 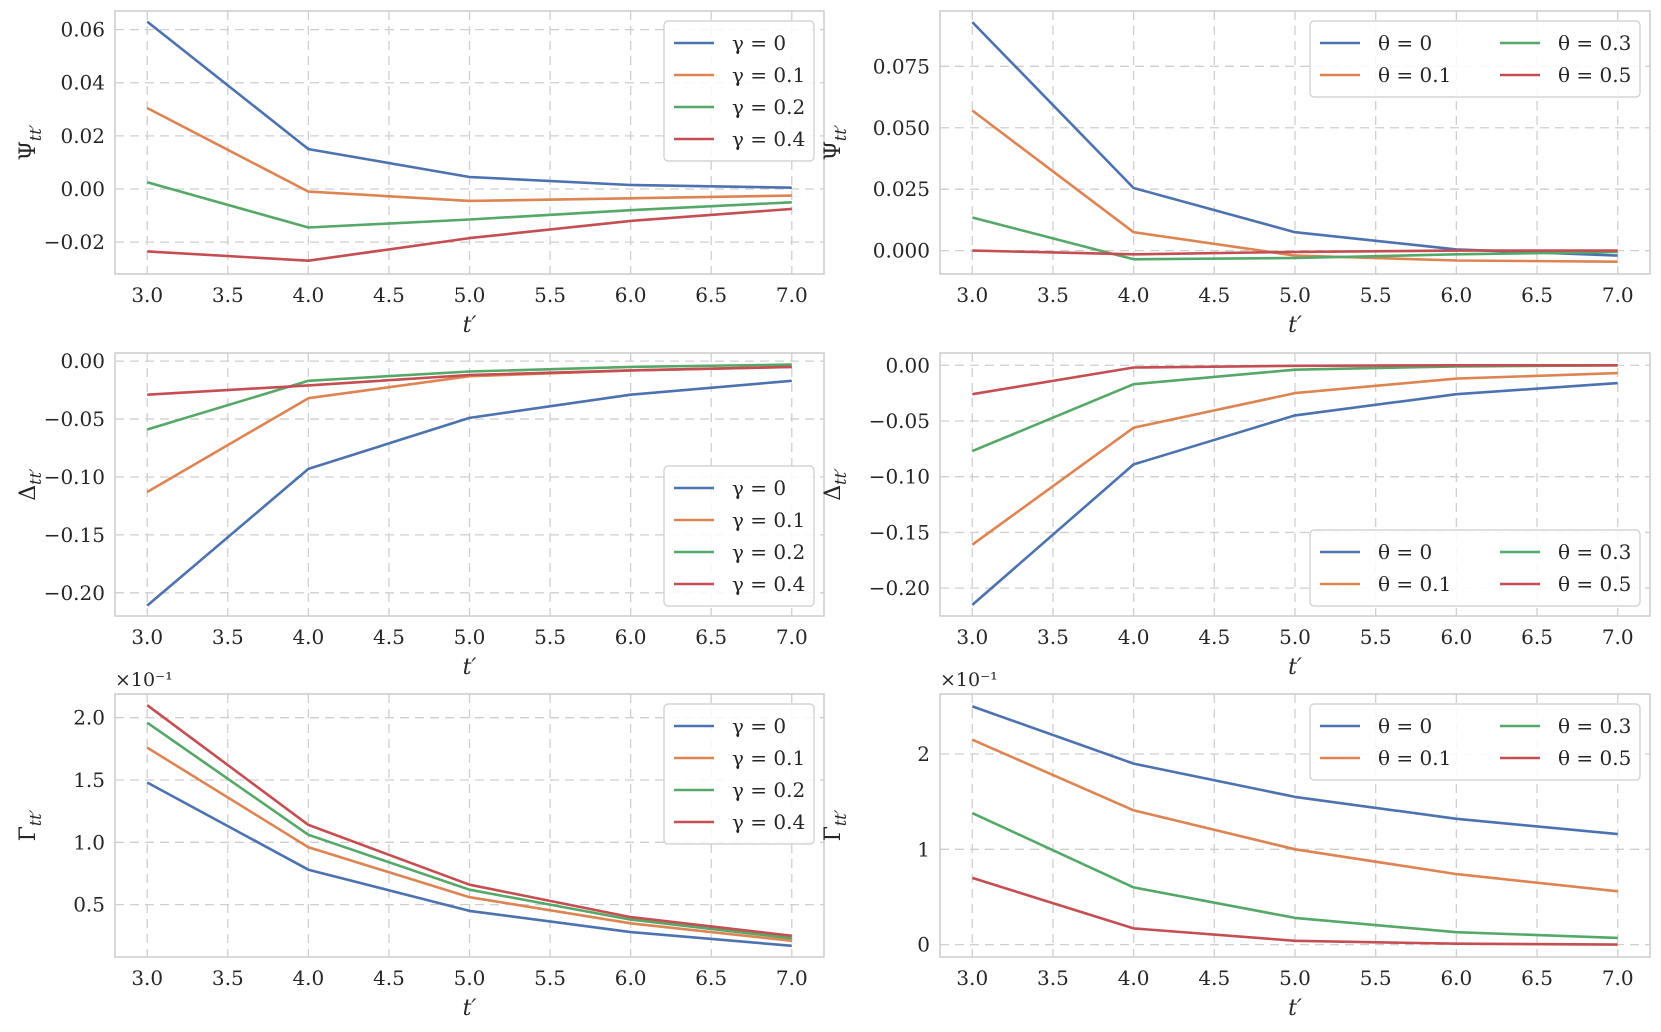 What do you see at coordinates (1294, 238) in the screenshot?
I see `series-line-θ=0.3` at bounding box center [1294, 238].